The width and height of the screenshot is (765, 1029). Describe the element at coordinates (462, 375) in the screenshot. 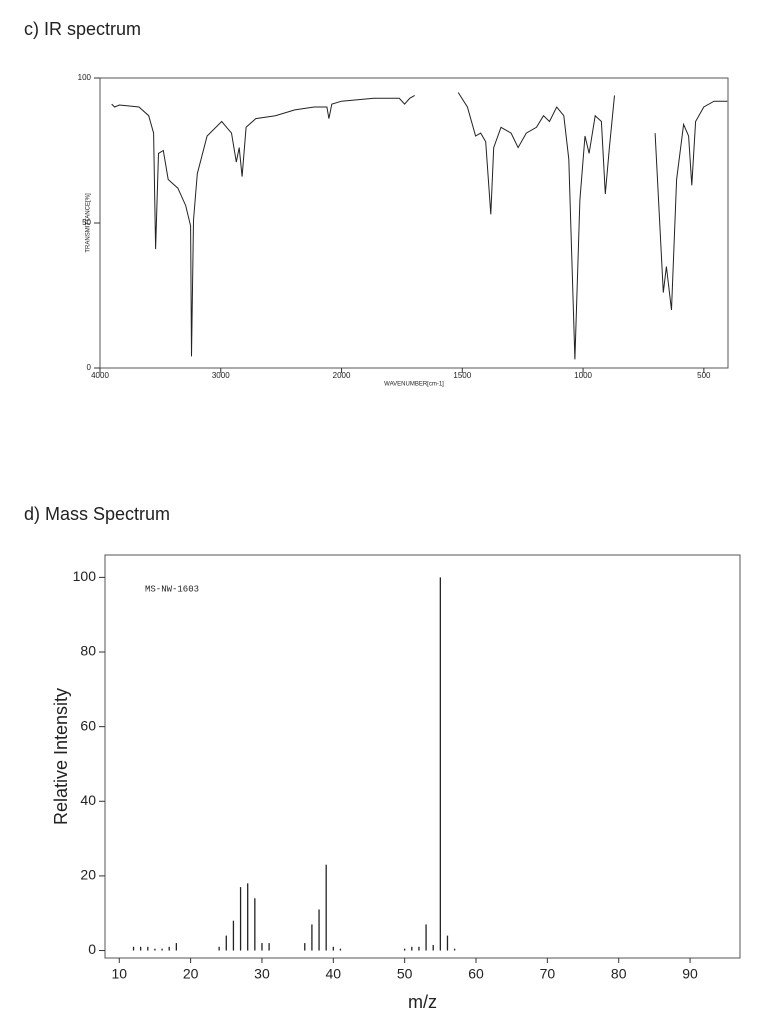

I see `x-tick-label: 1500` at that location.